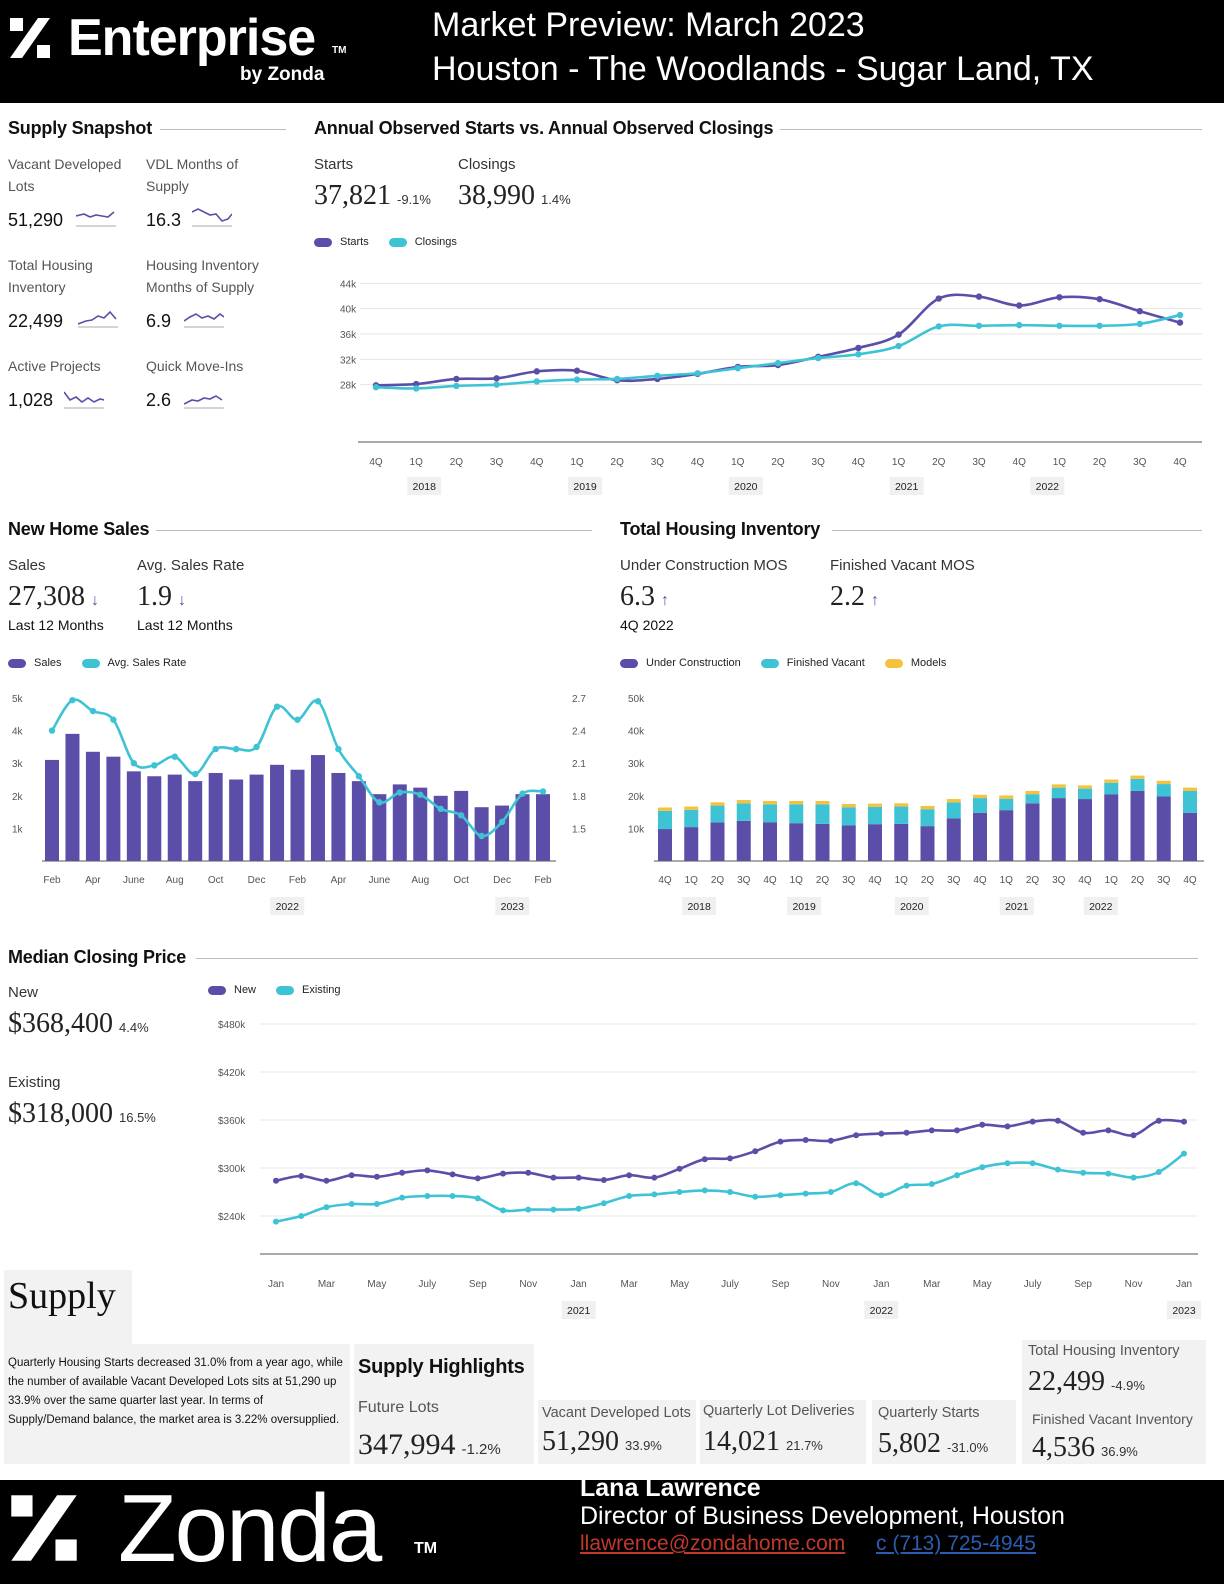  Describe the element at coordinates (417, 462) in the screenshot. I see `x-tick-label: 1Q` at that location.